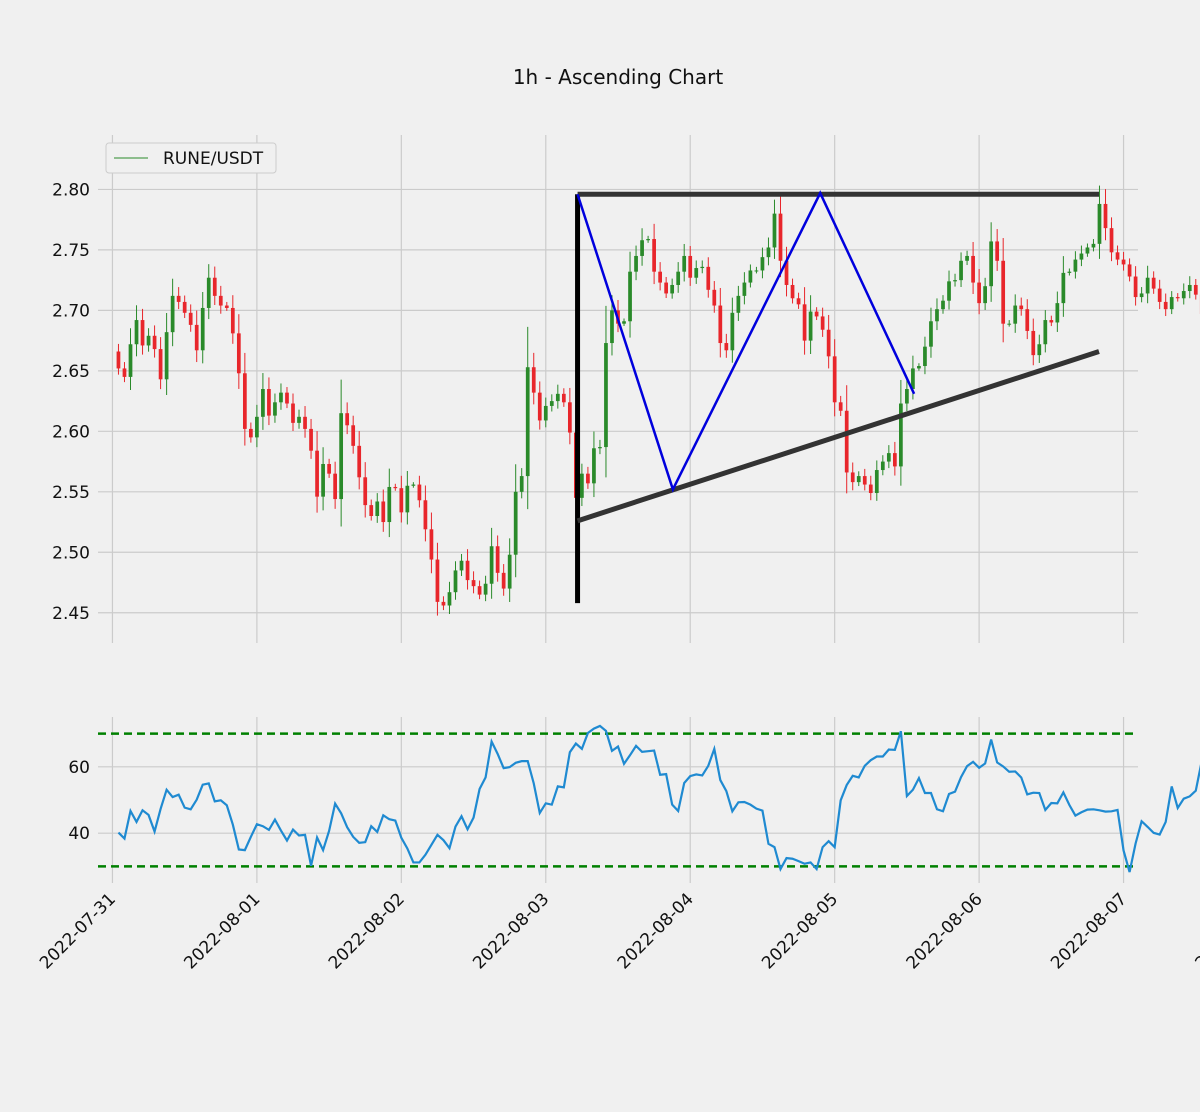 The image size is (1200, 1112). Describe the element at coordinates (79, 768) in the screenshot. I see `rsi-y-tick-label: 60` at that location.